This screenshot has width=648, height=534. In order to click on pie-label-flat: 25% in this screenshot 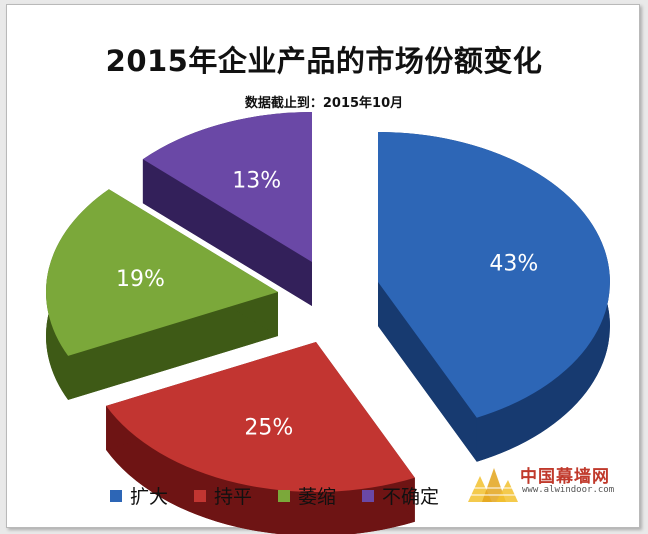, I will do `click(268, 428)`.